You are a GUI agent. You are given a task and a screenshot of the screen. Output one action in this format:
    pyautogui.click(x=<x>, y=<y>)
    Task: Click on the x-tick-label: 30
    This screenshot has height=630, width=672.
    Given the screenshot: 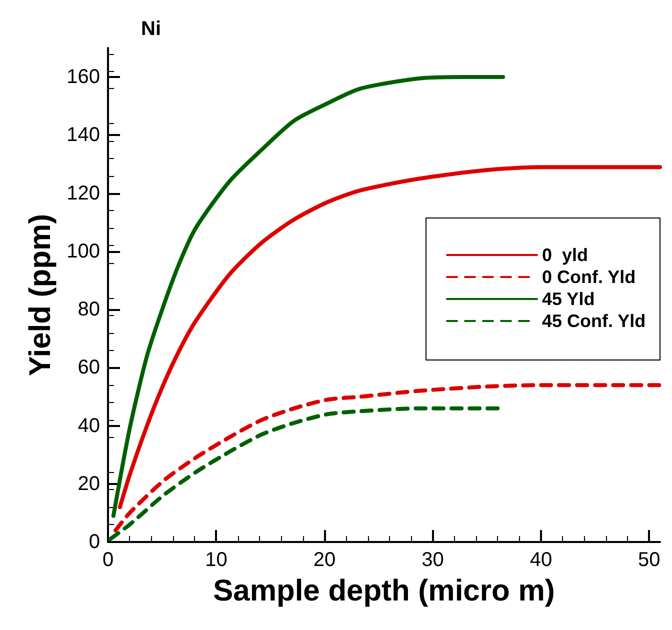 What is the action you would take?
    pyautogui.click(x=433, y=560)
    